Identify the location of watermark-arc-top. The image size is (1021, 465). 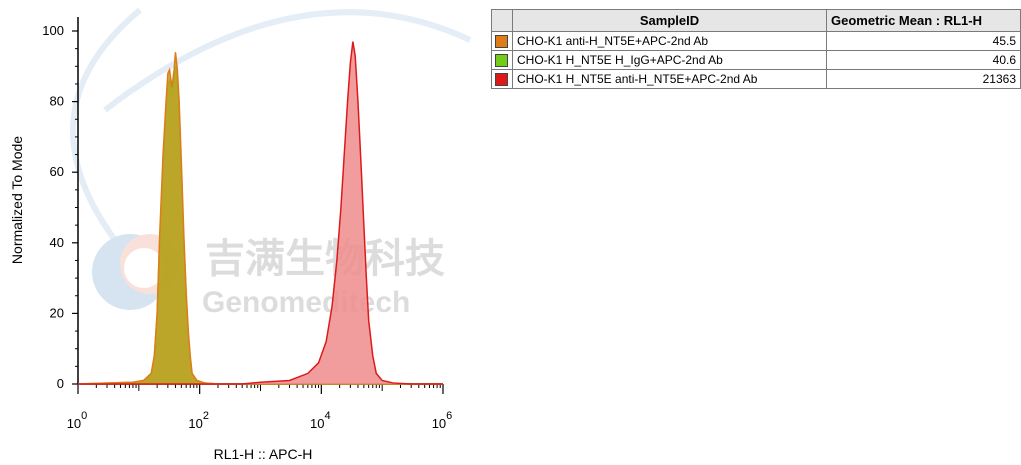
(287, 61).